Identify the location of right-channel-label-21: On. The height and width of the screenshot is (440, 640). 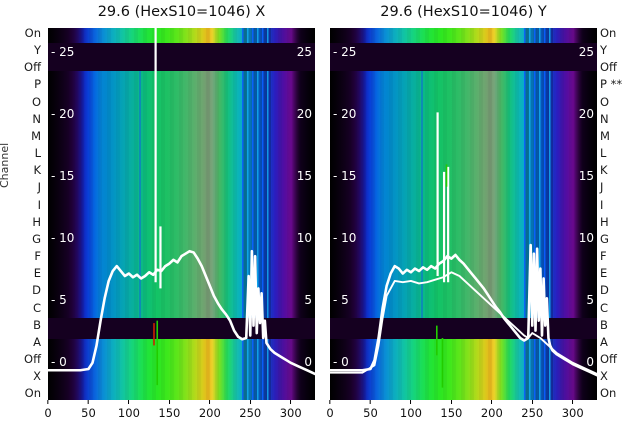
(608, 393).